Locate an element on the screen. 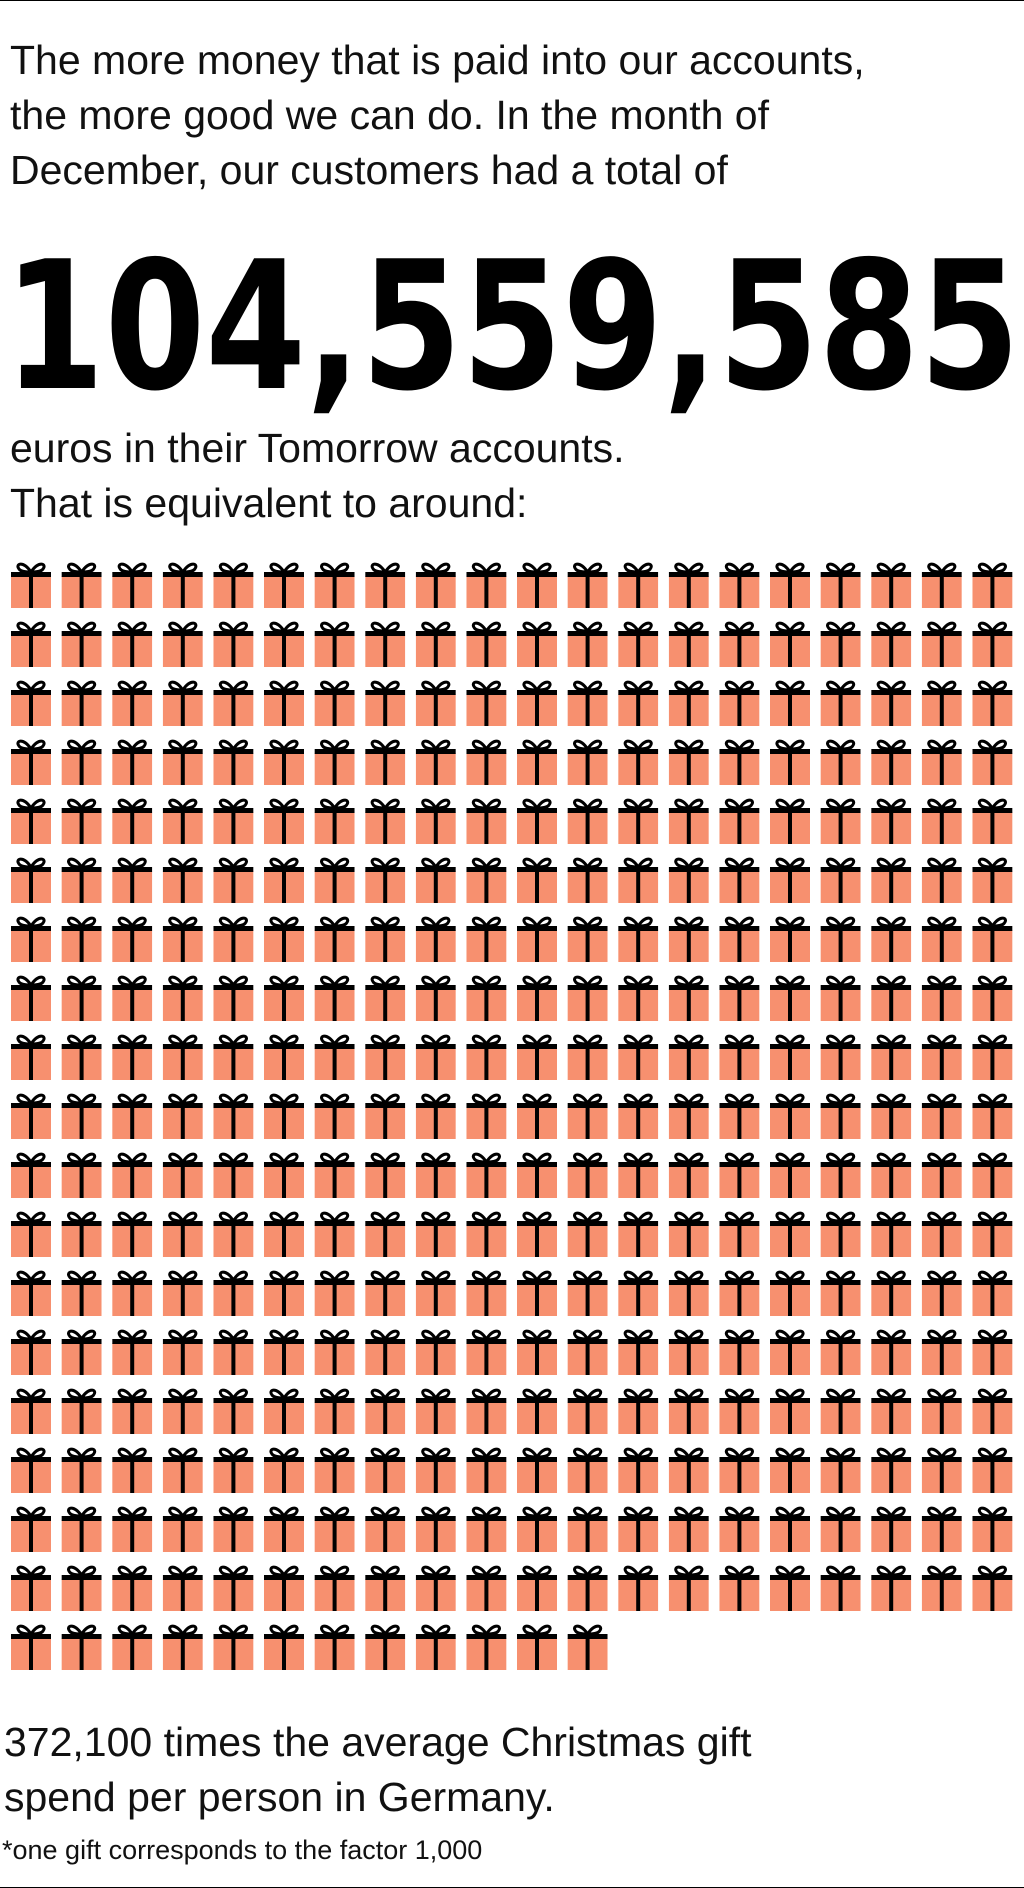 The height and width of the screenshot is (1888, 1024). total: 104,559,585 is located at coordinates (512, 321).